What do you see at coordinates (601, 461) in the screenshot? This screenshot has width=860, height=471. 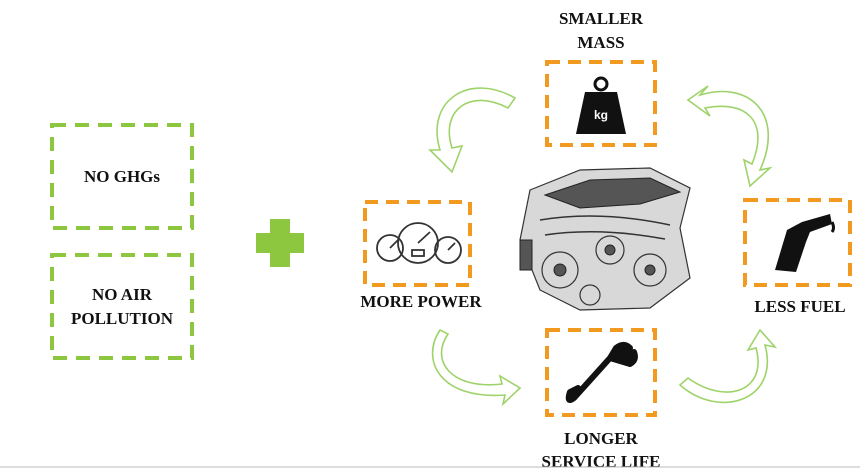 I see `cycle-label: SERVICE LIFE` at bounding box center [601, 461].